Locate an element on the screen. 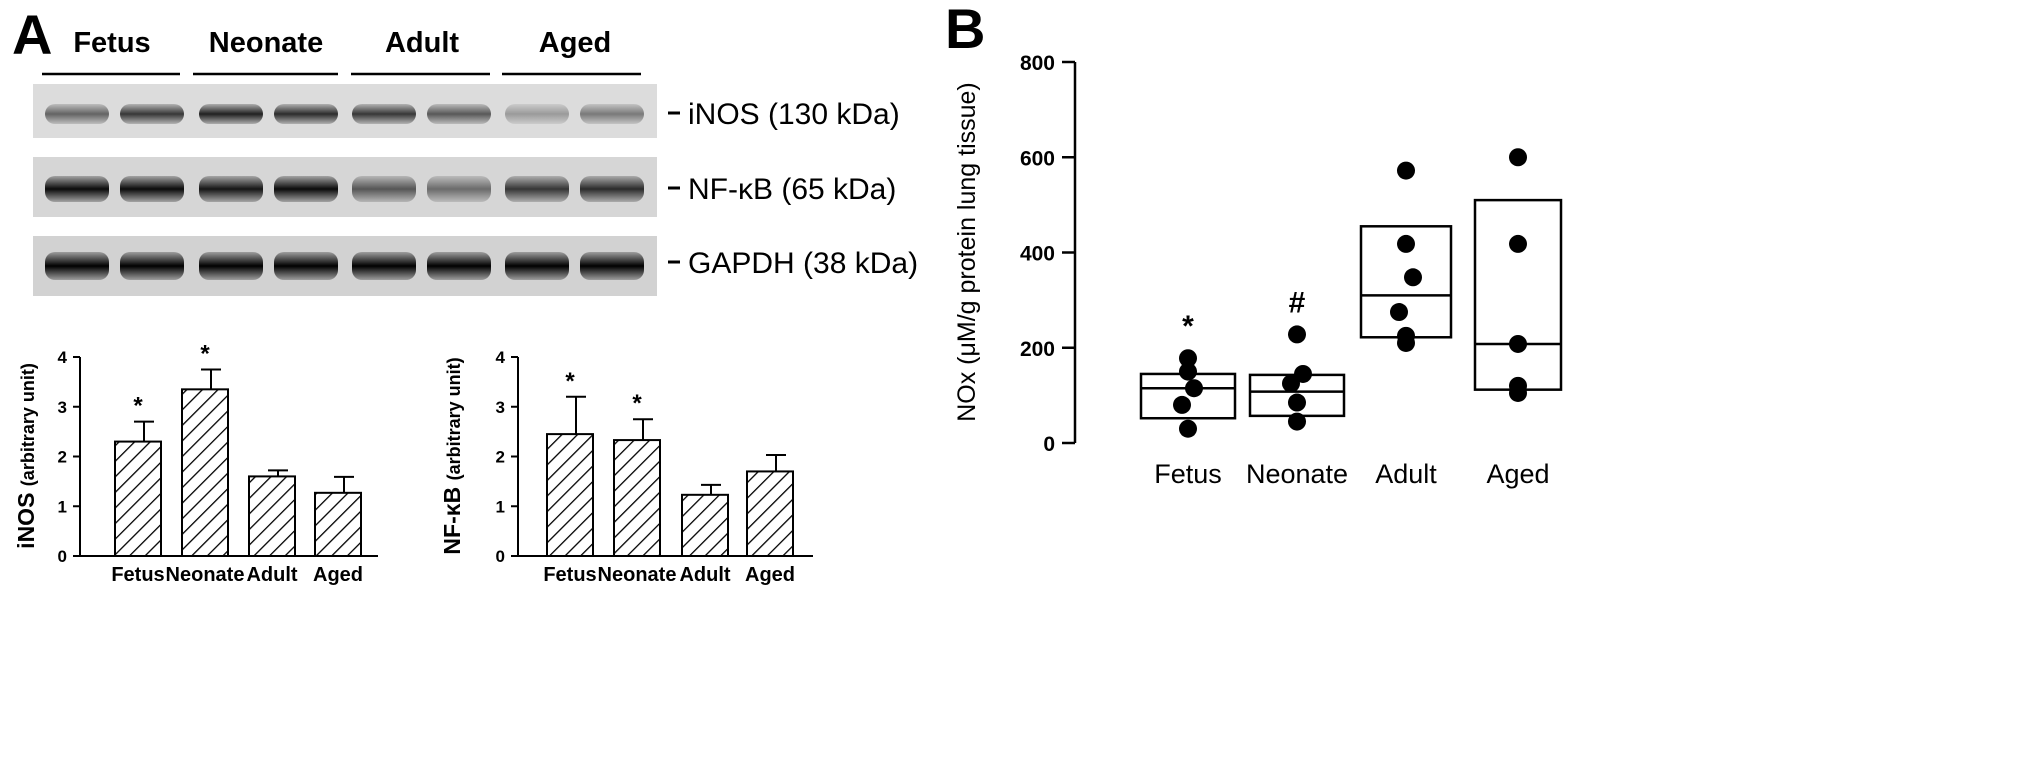  nox-ytick-label-0: 0 is located at coordinates (1049, 444).